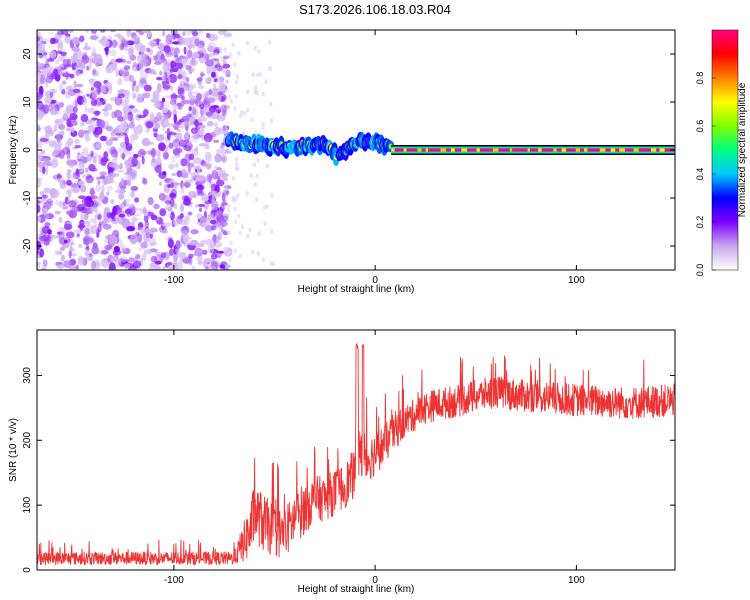  I want to click on spectrogram-x-tick-label: 100, so click(576, 280).